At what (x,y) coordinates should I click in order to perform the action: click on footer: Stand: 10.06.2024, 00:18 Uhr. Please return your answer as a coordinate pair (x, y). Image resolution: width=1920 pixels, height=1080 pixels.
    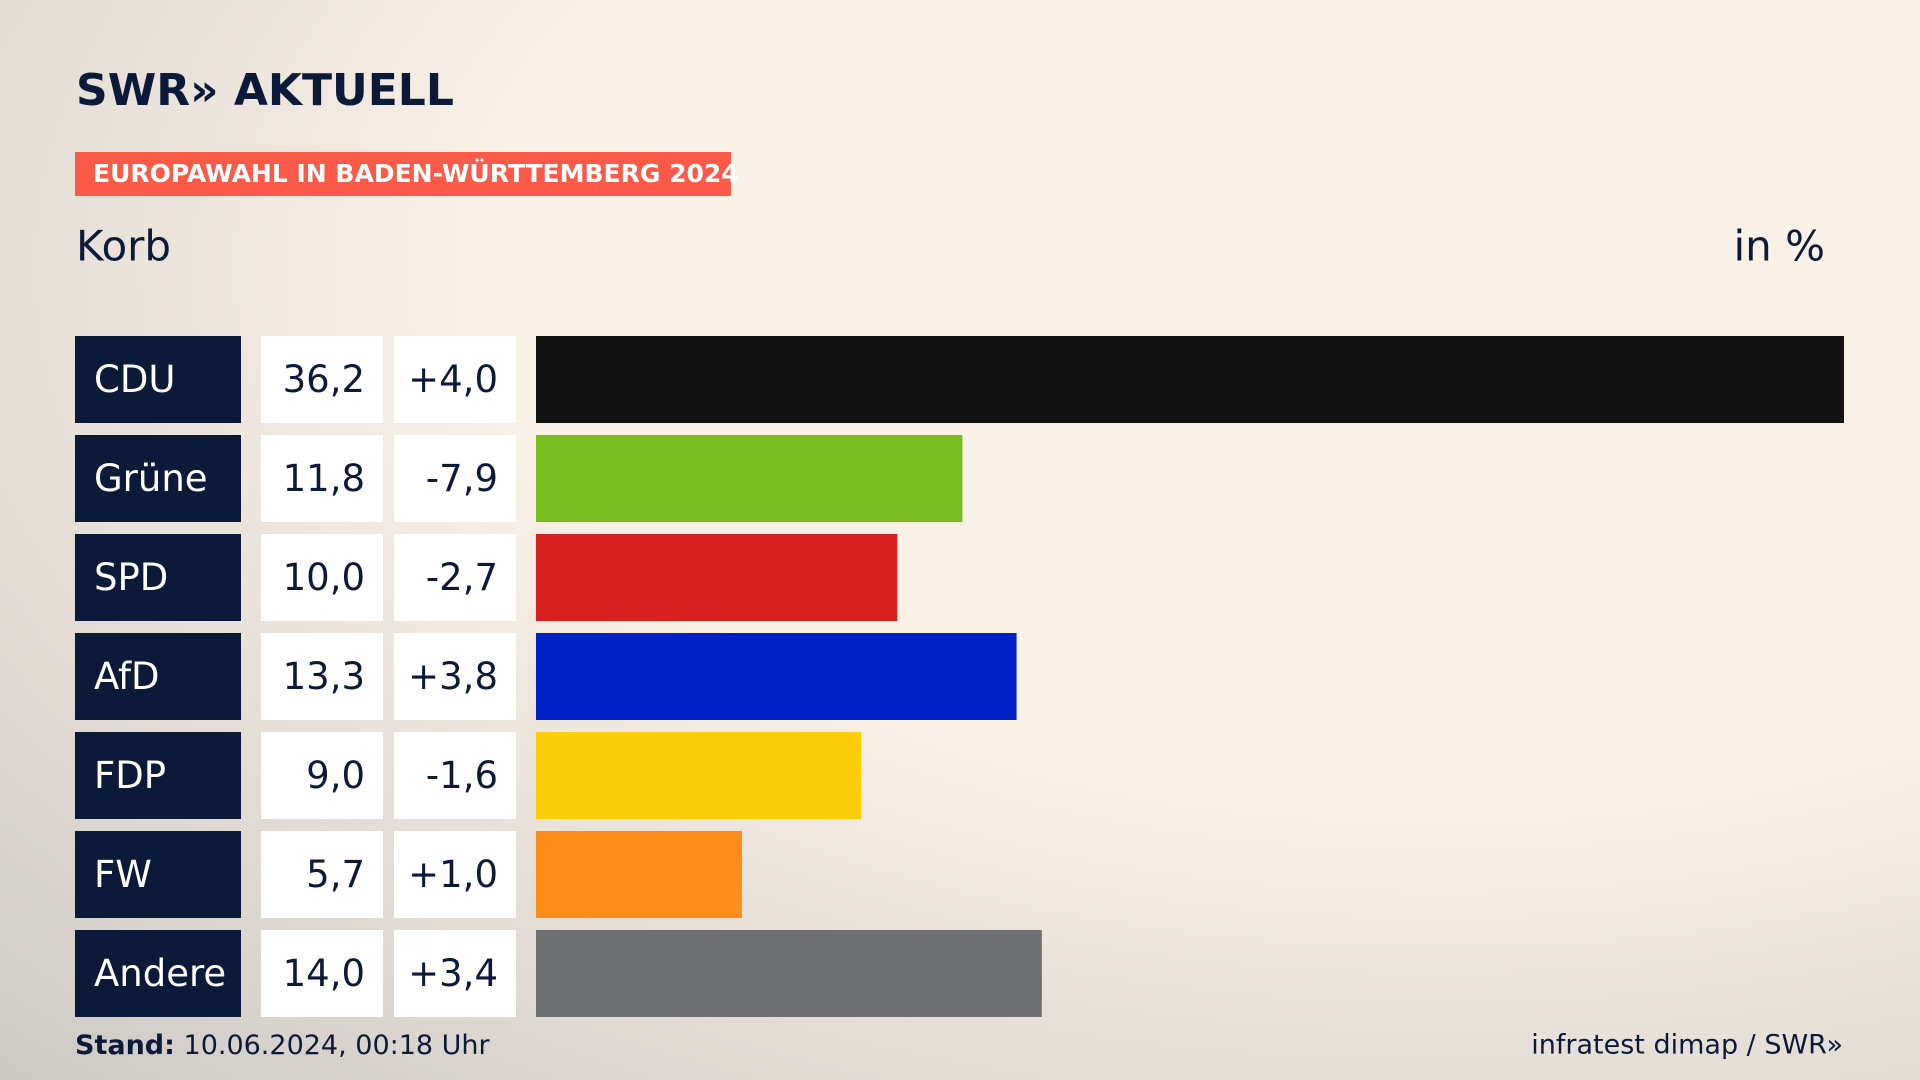
    Looking at the image, I should click on (283, 1045).